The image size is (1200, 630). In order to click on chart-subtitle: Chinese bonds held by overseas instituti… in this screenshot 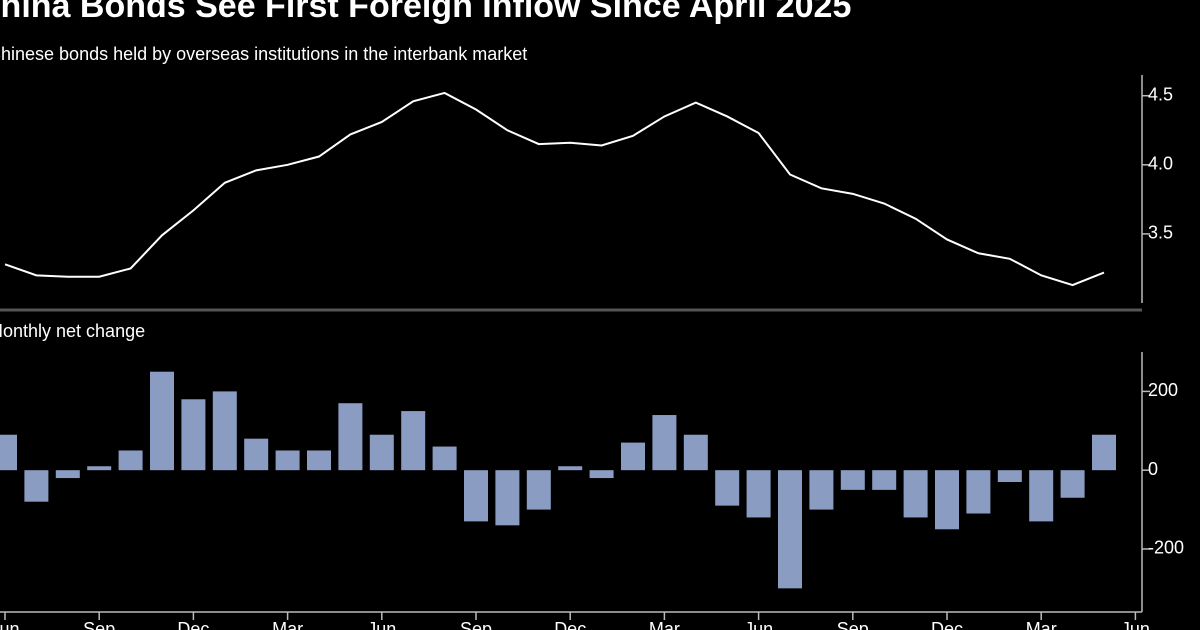, I will do `click(263, 54)`.